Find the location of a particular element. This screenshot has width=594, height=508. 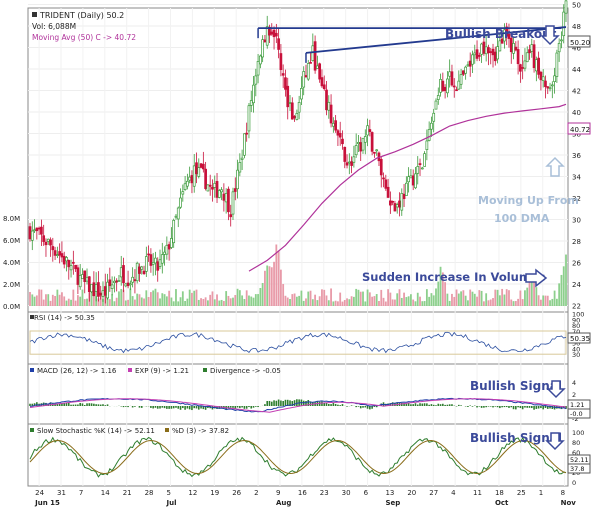

x-tick-label: 24 is located at coordinates (39, 493).